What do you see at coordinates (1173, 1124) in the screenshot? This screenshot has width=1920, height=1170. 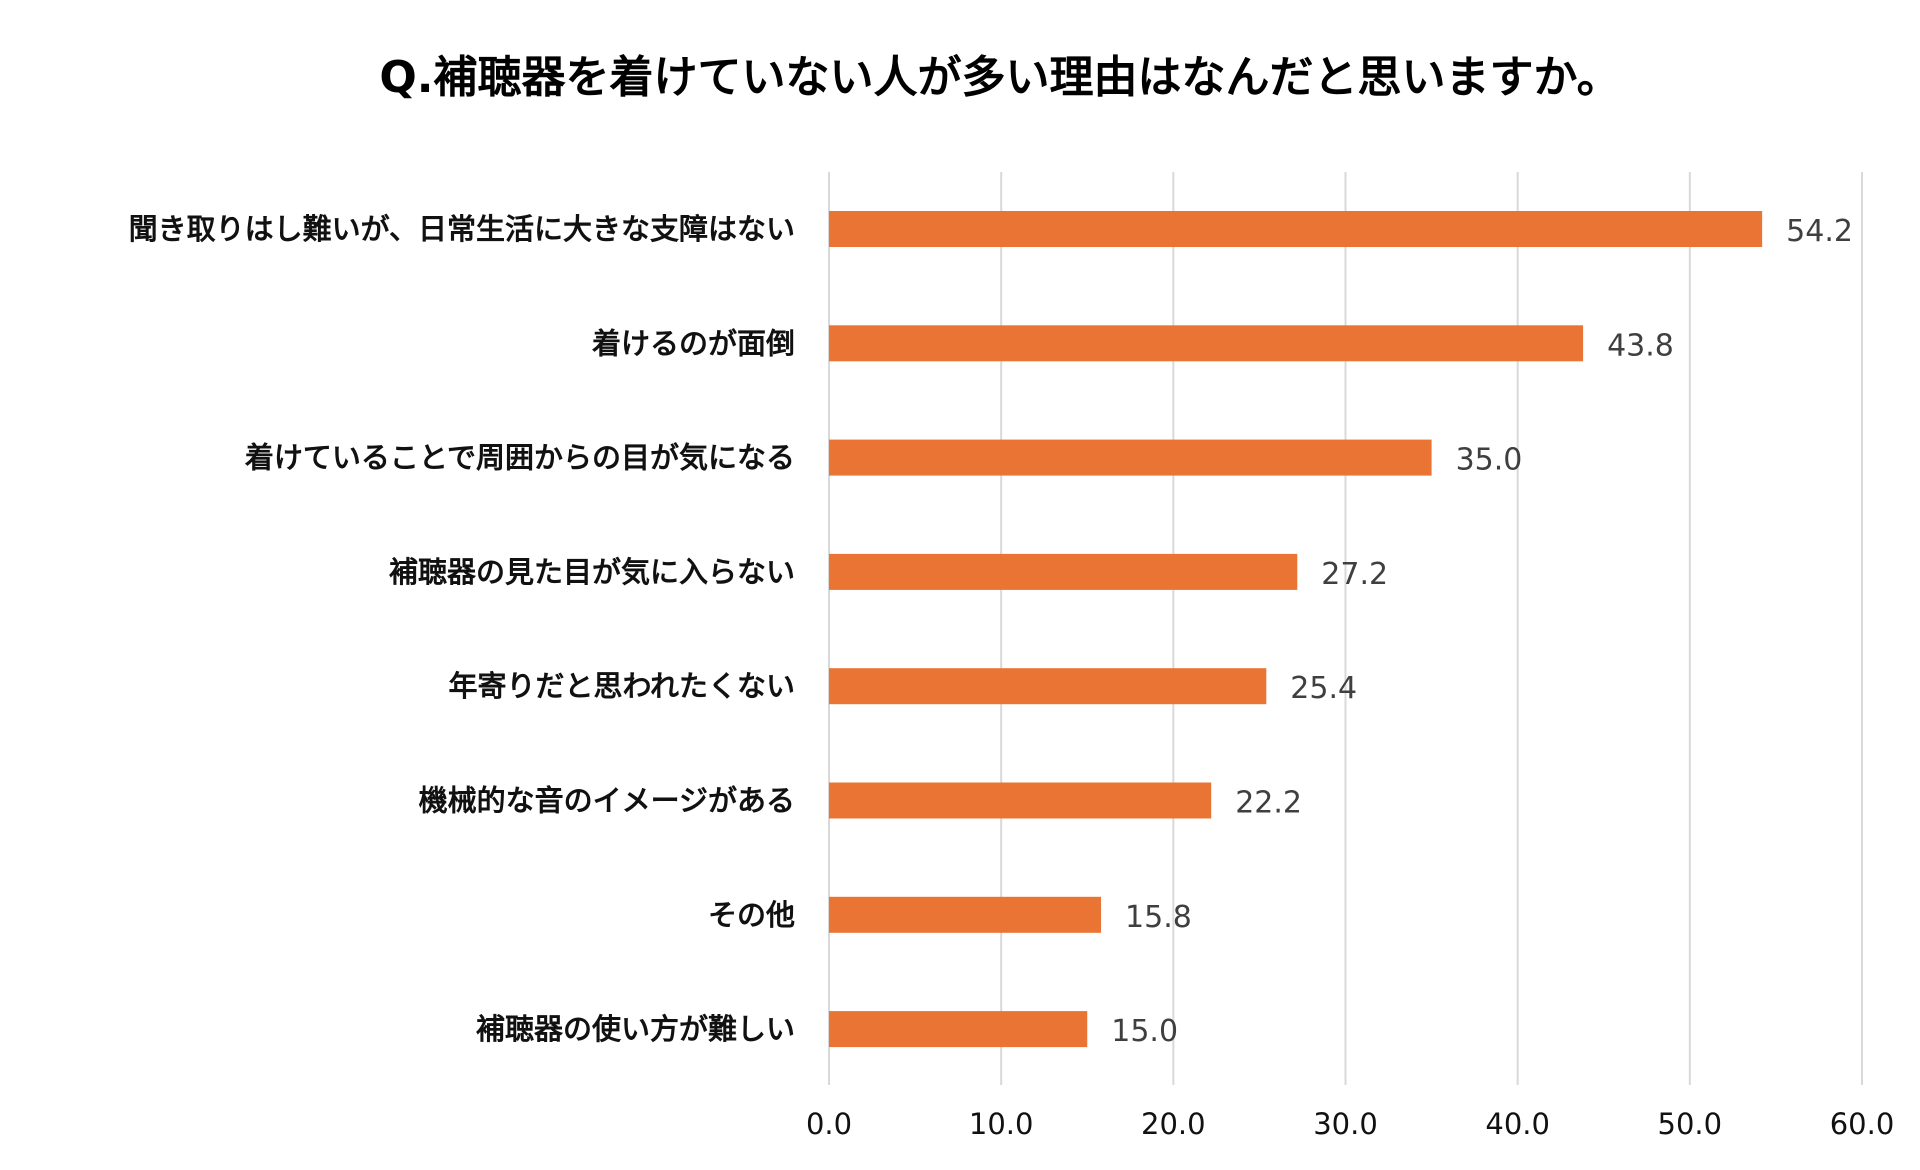 I see `x-tick-label-2: 20.0` at bounding box center [1173, 1124].